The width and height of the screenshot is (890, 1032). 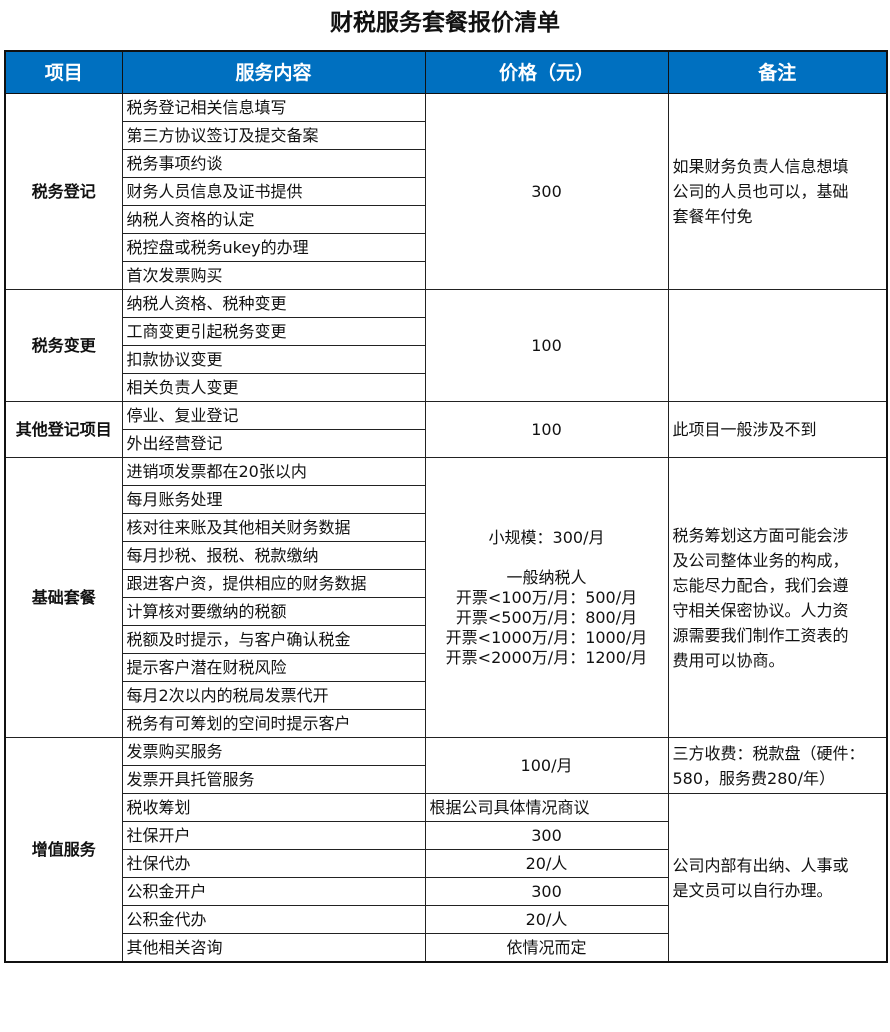 What do you see at coordinates (446, 583) in the screenshot?
I see `table-row: 跟进客户资，提供相应的财务数据` at bounding box center [446, 583].